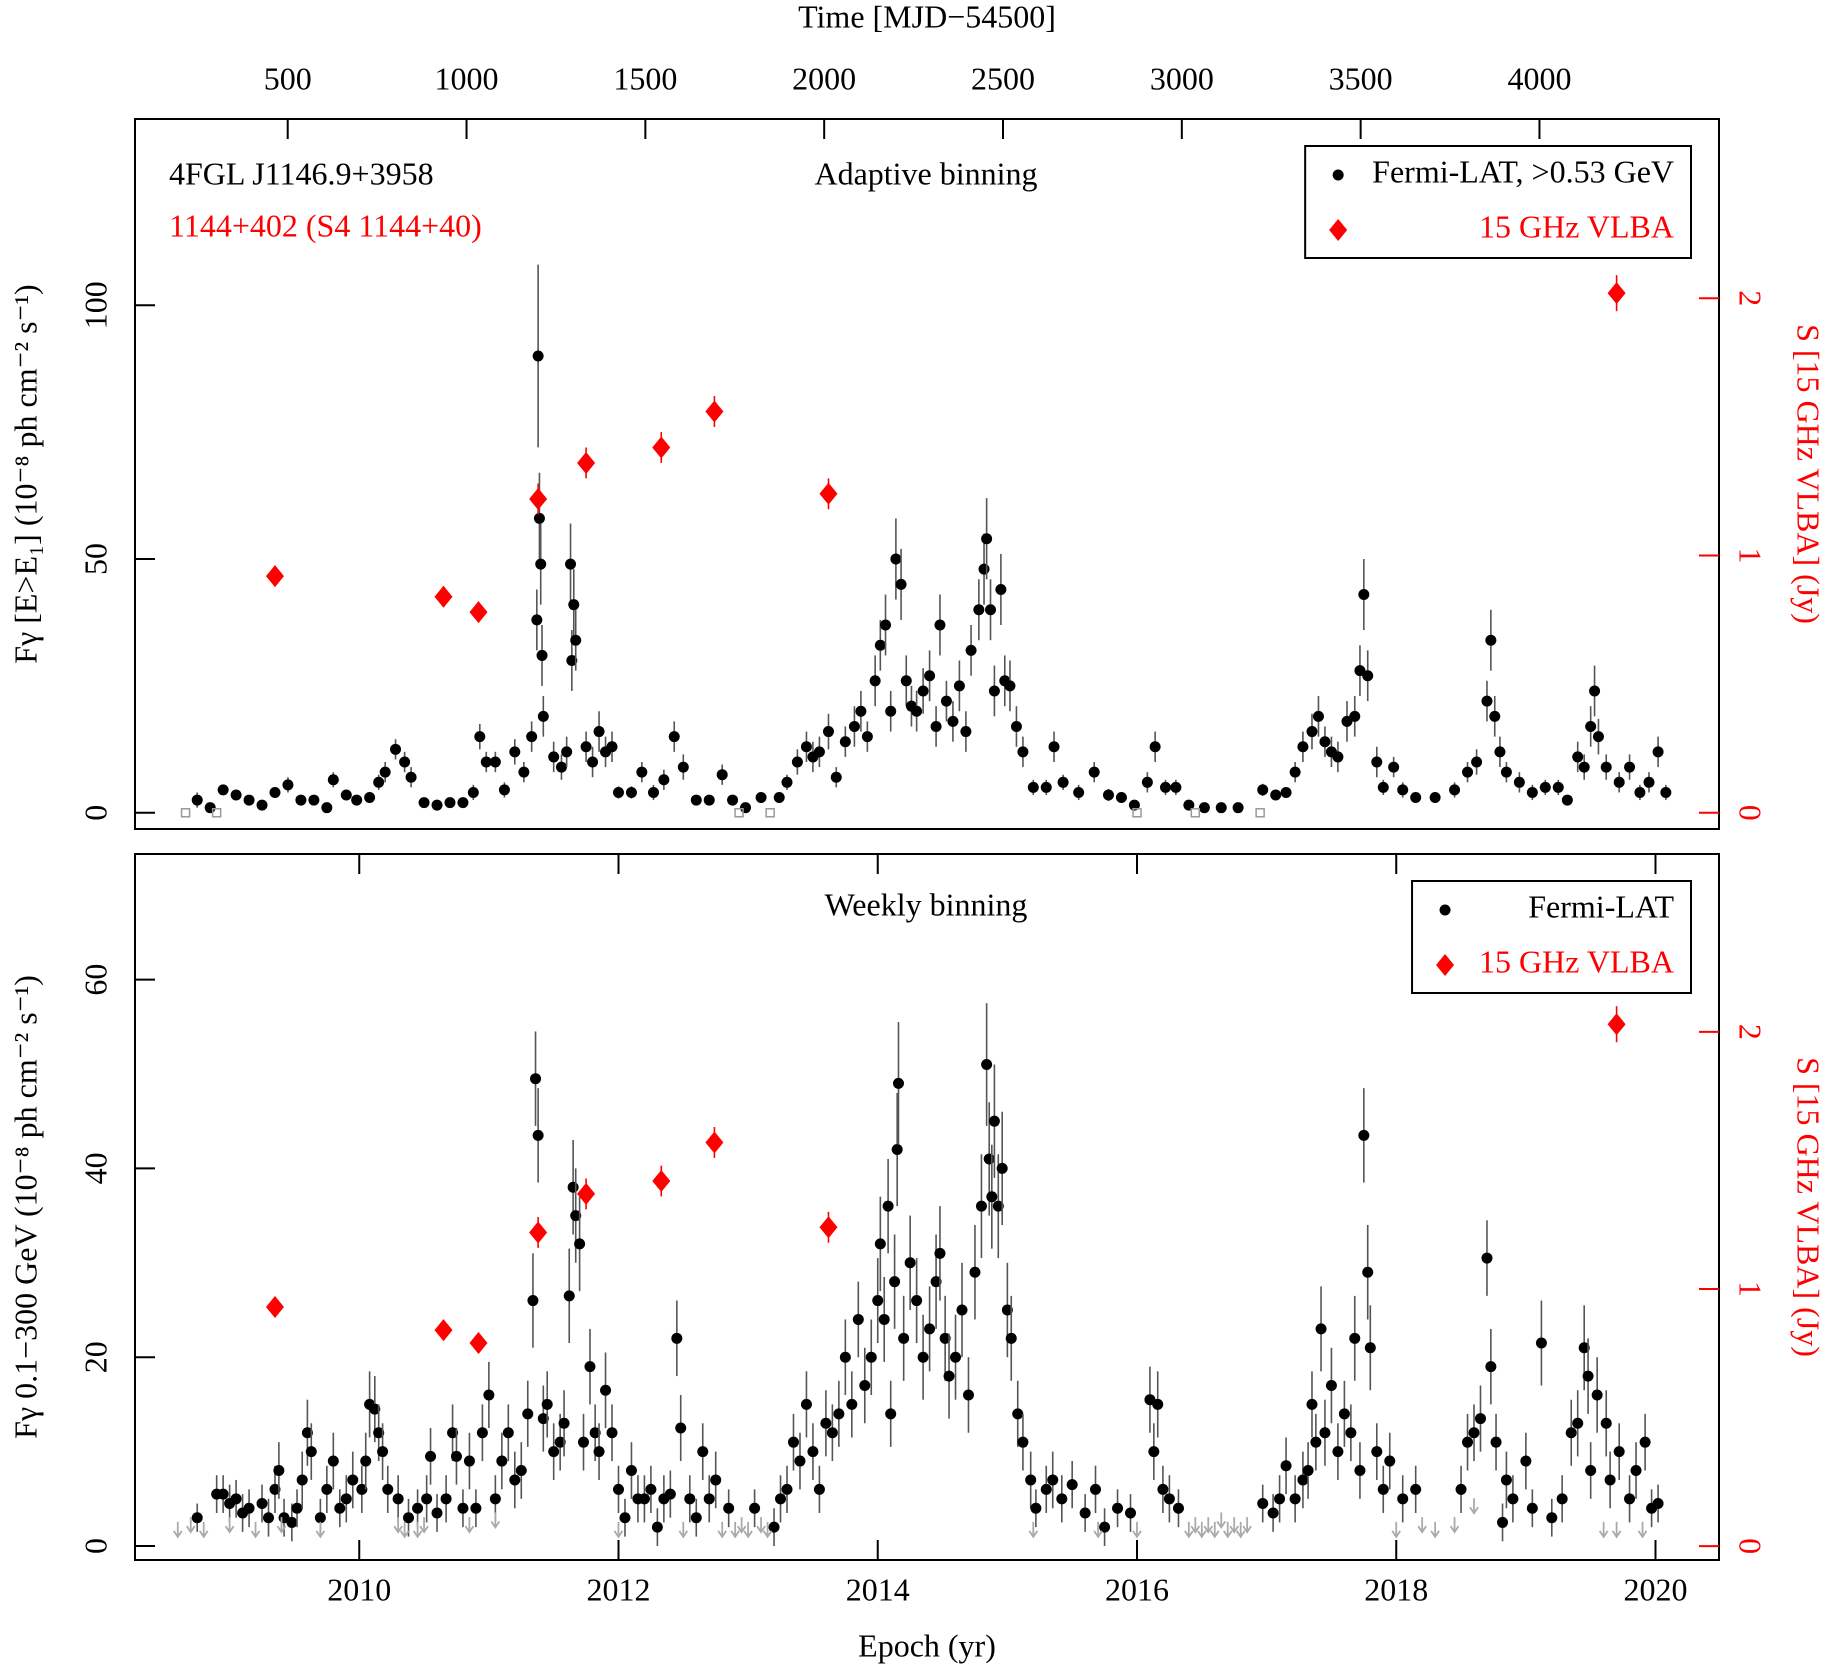 This screenshot has width=1826, height=1671. I want to click on legend-marker, so click(1338, 230).